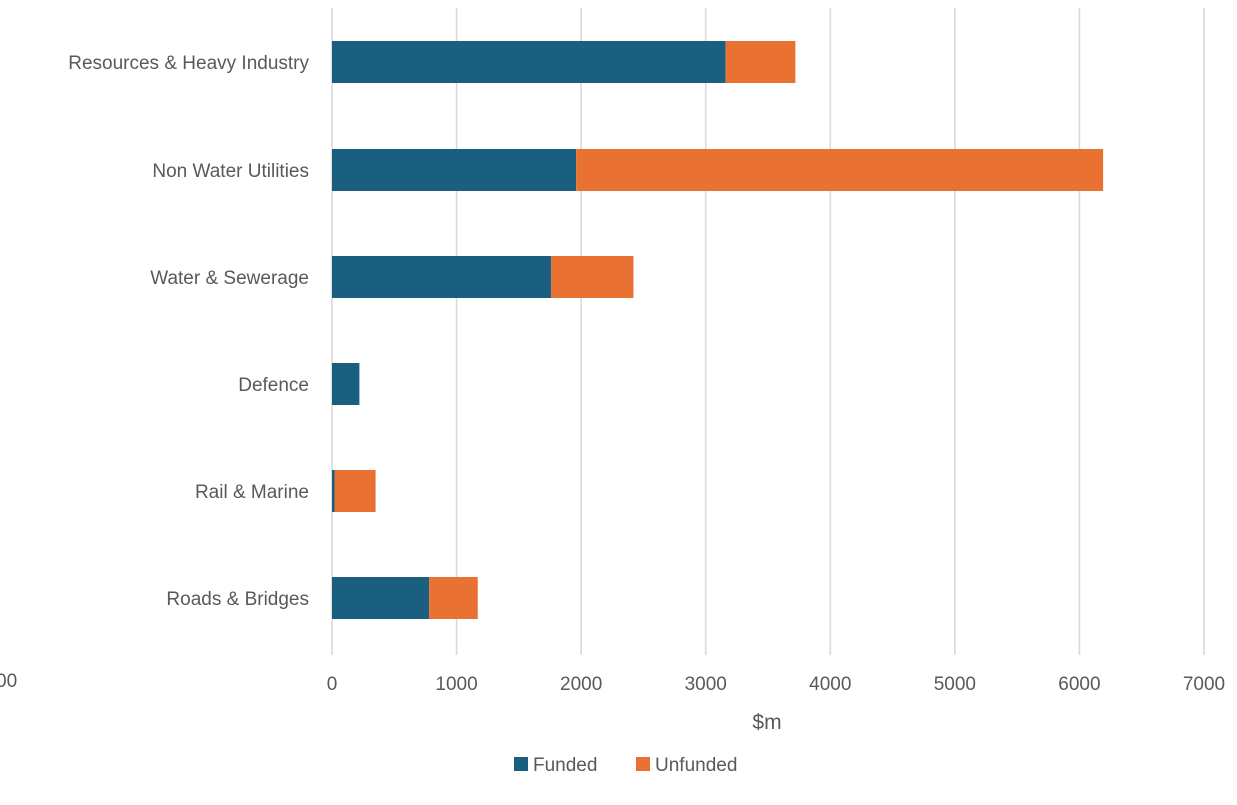 This screenshot has width=1237, height=805. I want to click on legend-swatch-unfunded, so click(643, 764).